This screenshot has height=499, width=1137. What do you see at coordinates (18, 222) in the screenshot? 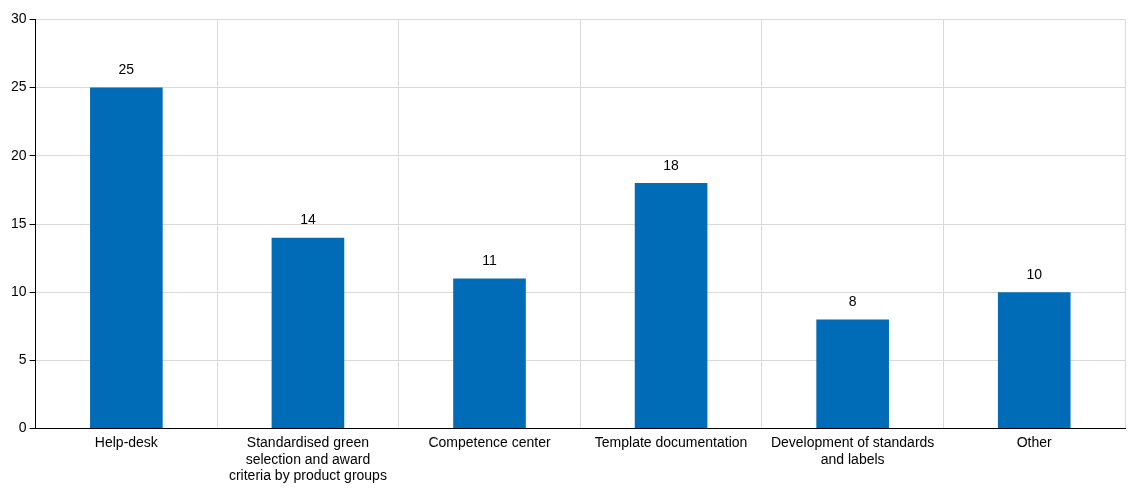
I see `y-tick-label: 15` at bounding box center [18, 222].